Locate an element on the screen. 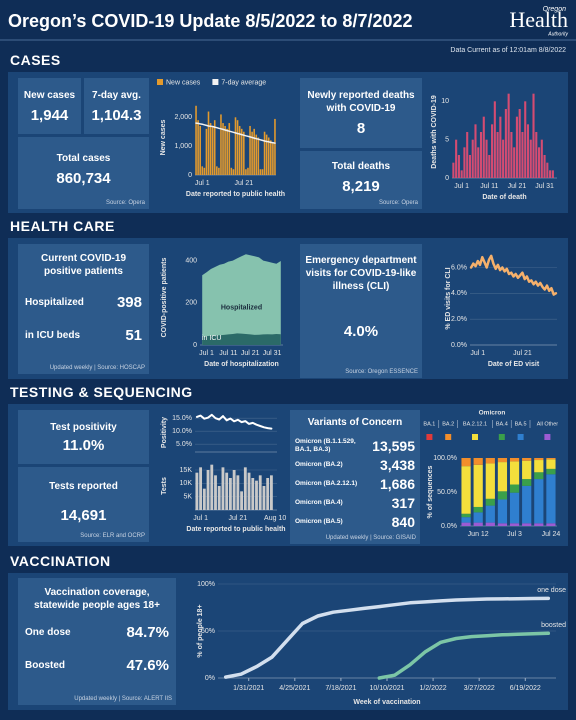 This screenshot has width=576, height=720. section-heading: TESTING & SEQUENCING is located at coordinates (101, 392).